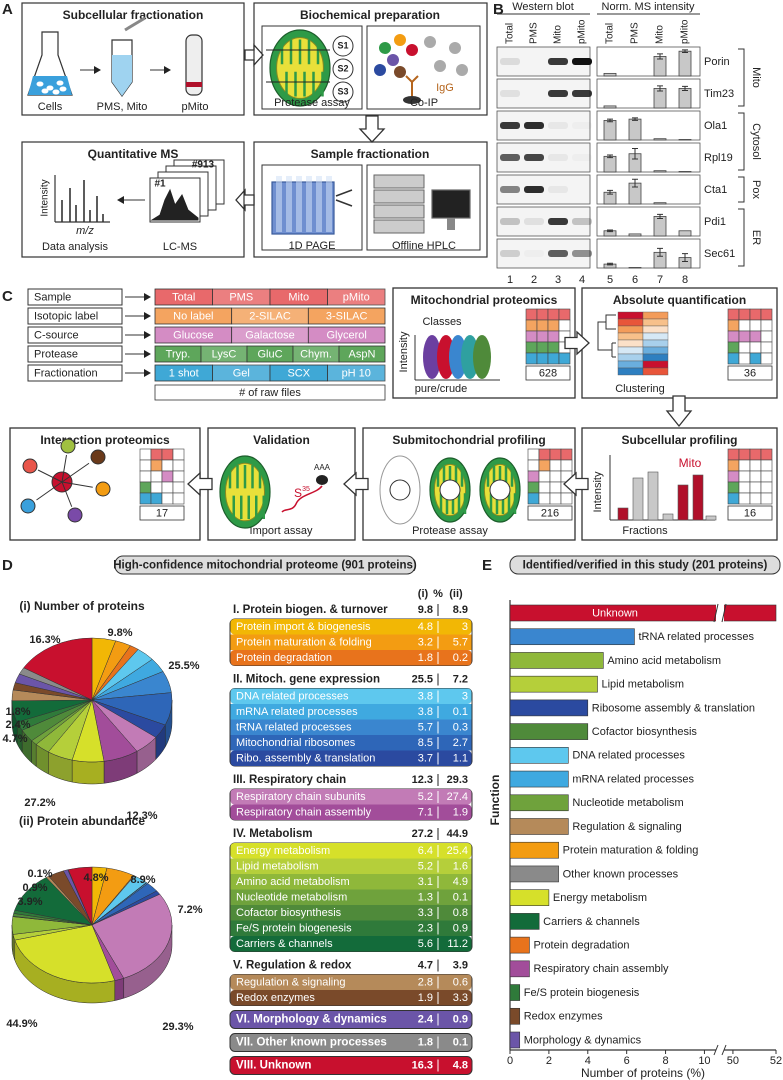  Describe the element at coordinates (64, 468) in the screenshot. I see `interaction-edge` at that location.